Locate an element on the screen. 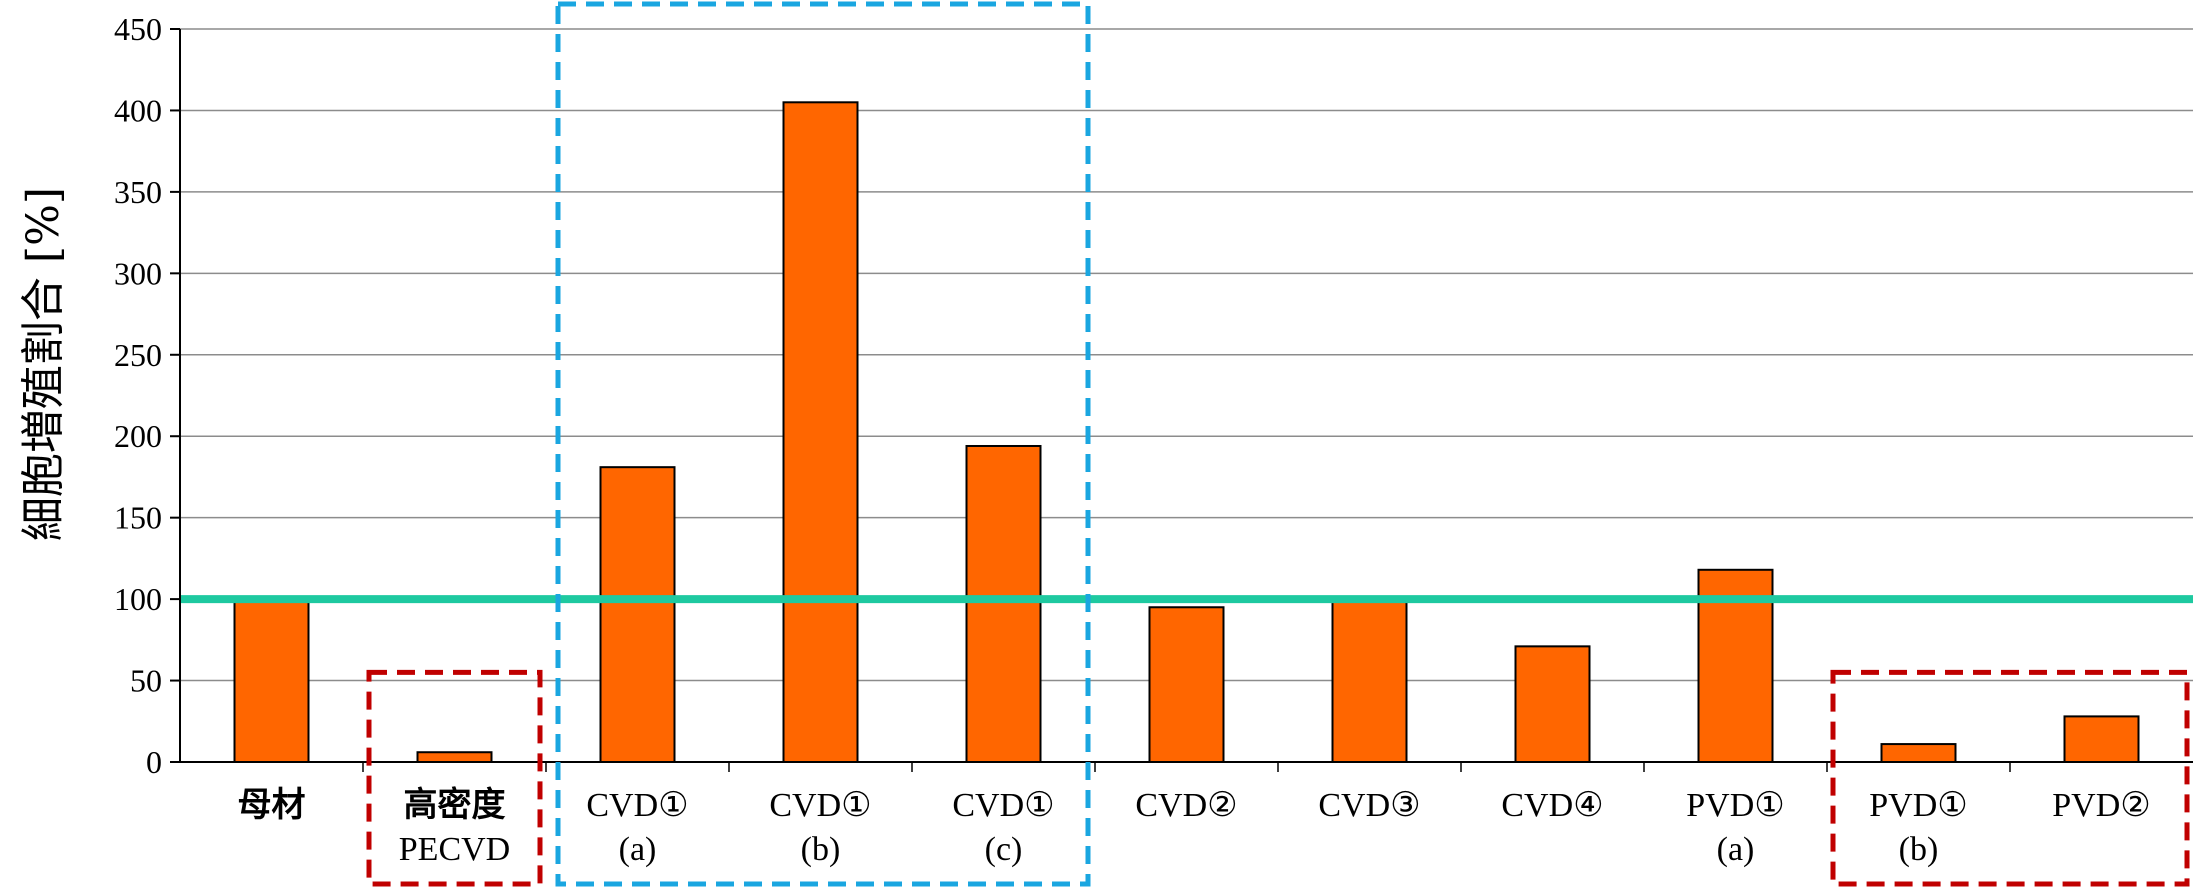 Image resolution: width=2193 pixels, height=890 pixels. x-tick-sublabel: (c) is located at coordinates (1004, 849).